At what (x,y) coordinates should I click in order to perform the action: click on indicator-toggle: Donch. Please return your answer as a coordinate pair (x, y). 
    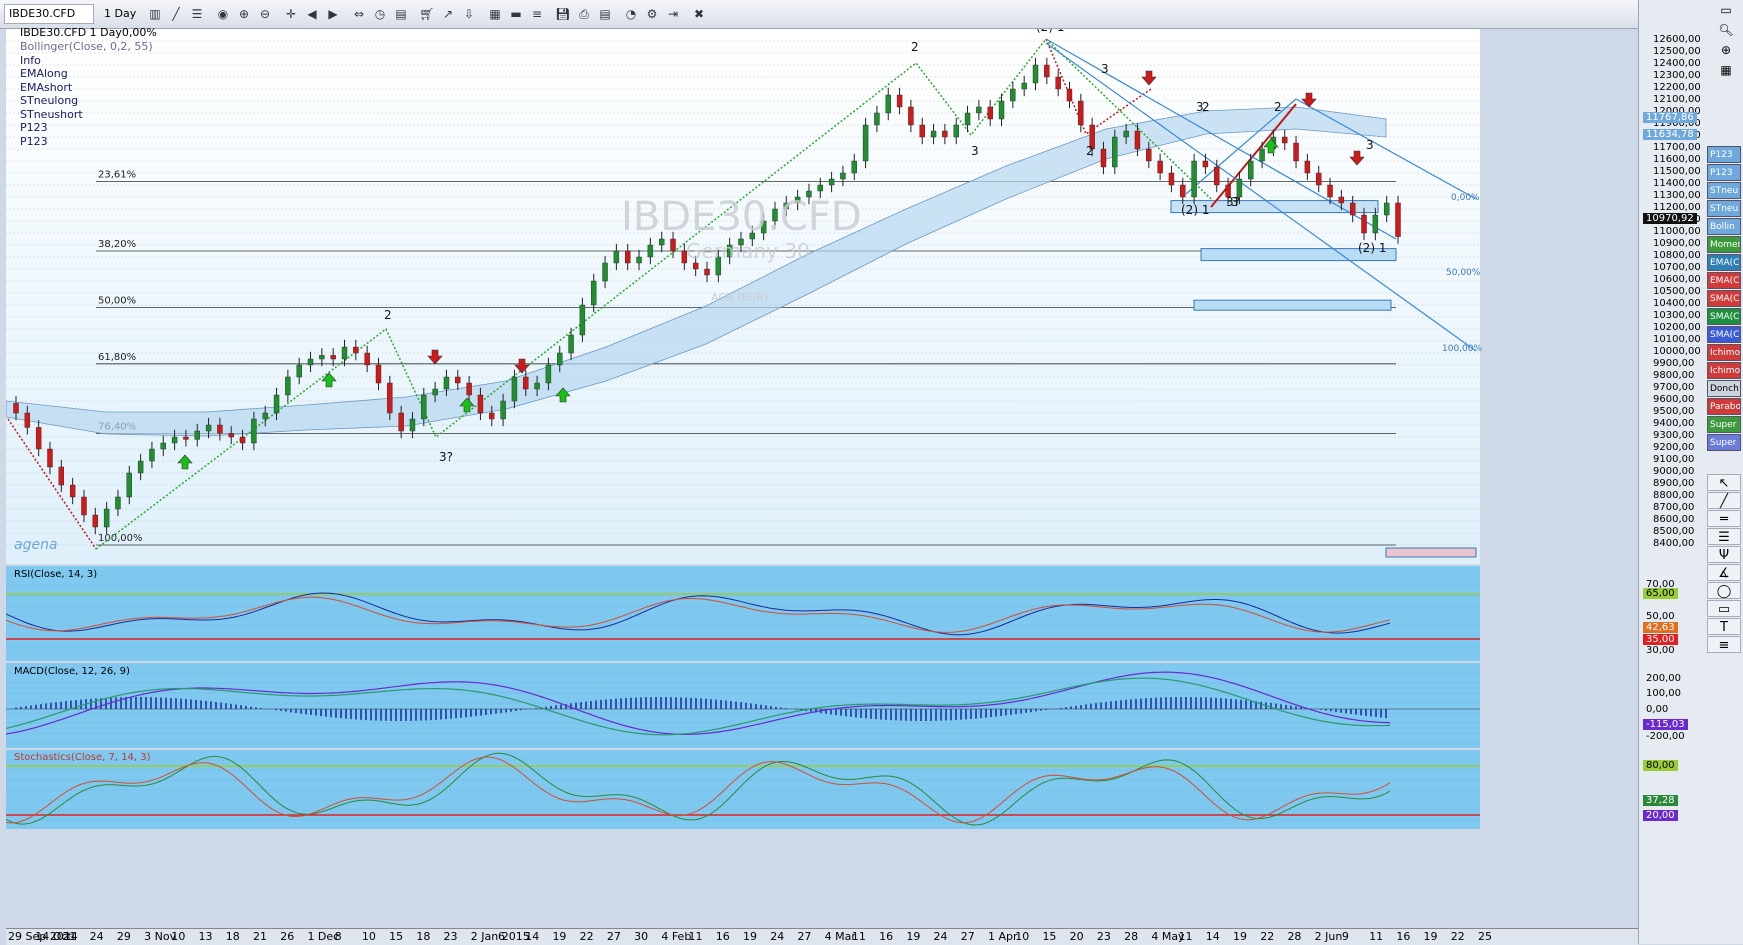
    Looking at the image, I should click on (1724, 388).